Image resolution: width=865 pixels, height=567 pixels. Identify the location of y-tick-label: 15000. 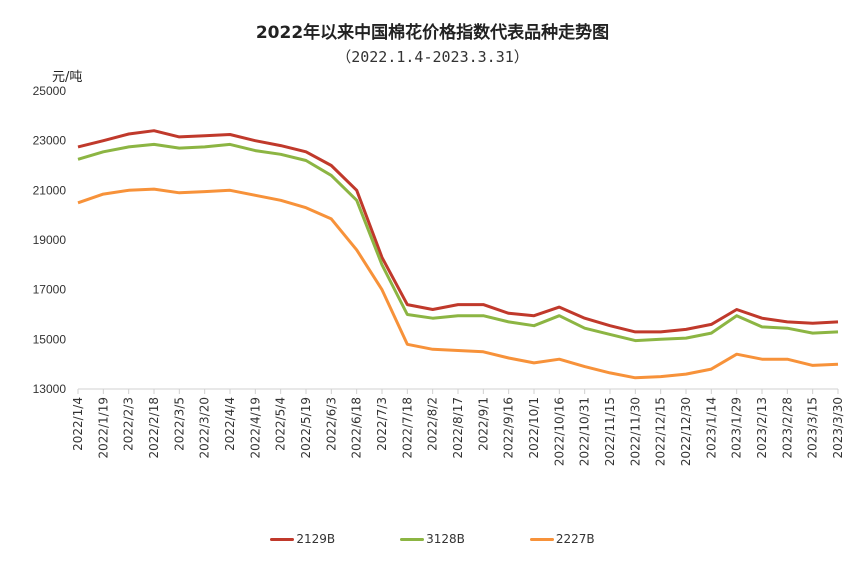
(50, 339).